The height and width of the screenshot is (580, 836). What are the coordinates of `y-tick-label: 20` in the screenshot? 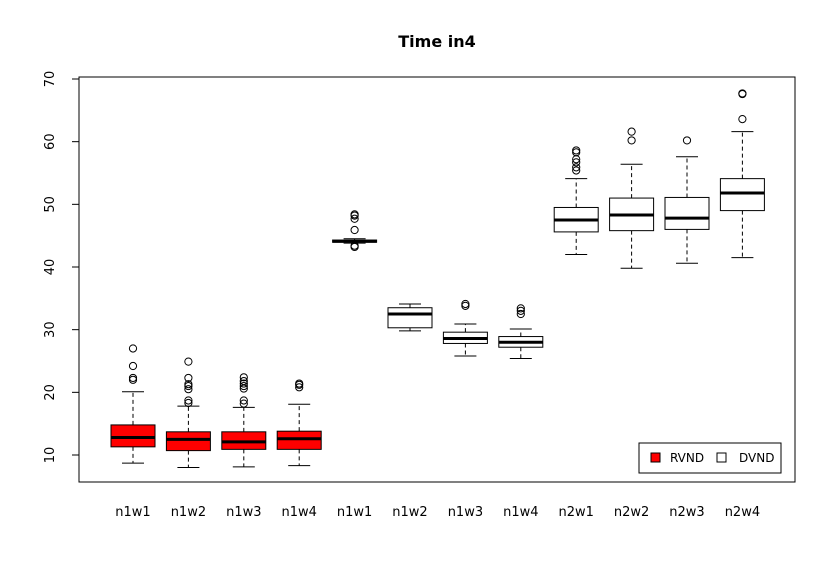 It's located at (50, 392).